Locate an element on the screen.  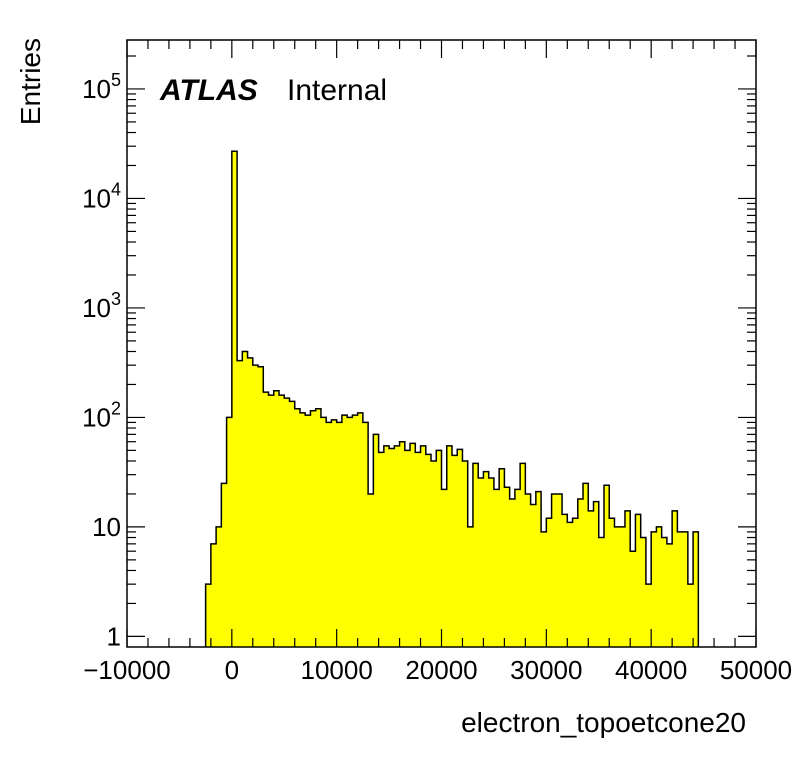
y-tick-label: 10⁴ is located at coordinates (101, 196).